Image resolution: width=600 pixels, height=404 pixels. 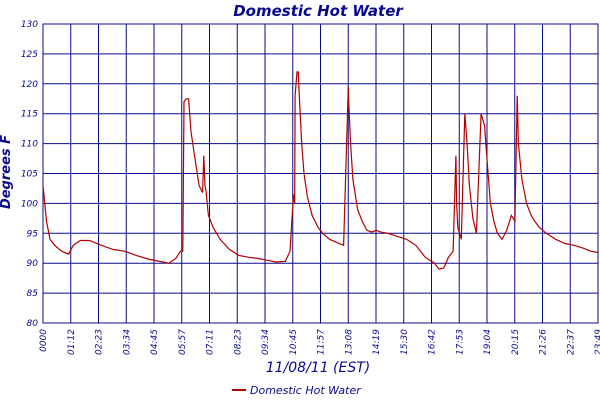 I want to click on x-tick-label: 14:19, so click(x=377, y=342).